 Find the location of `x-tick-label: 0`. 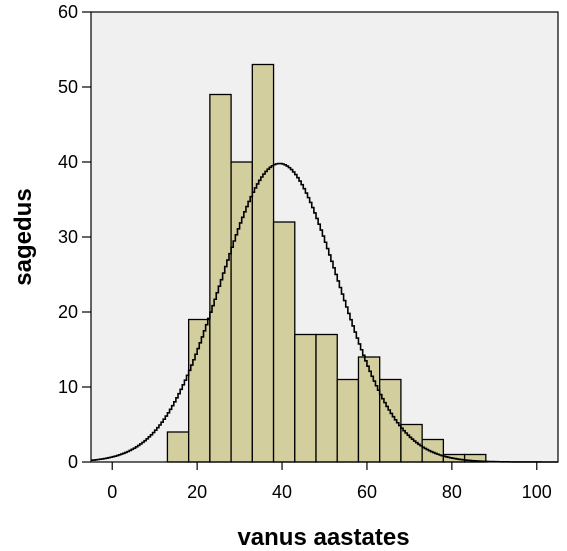

x-tick-label: 0 is located at coordinates (112, 492).